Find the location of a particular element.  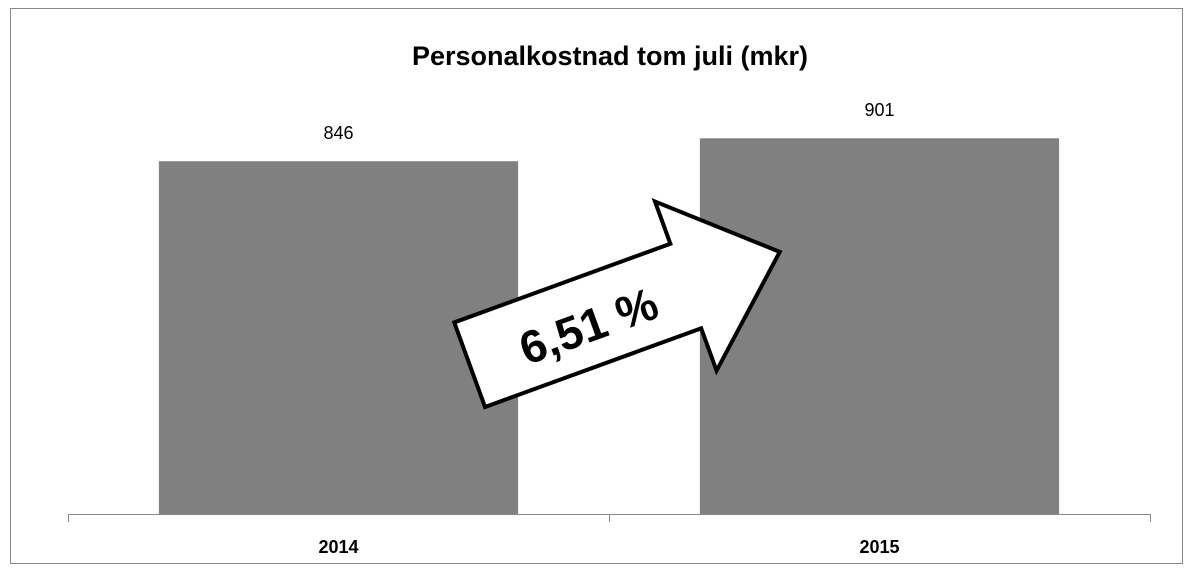

x-tick-label: 2014 is located at coordinates (338, 547).